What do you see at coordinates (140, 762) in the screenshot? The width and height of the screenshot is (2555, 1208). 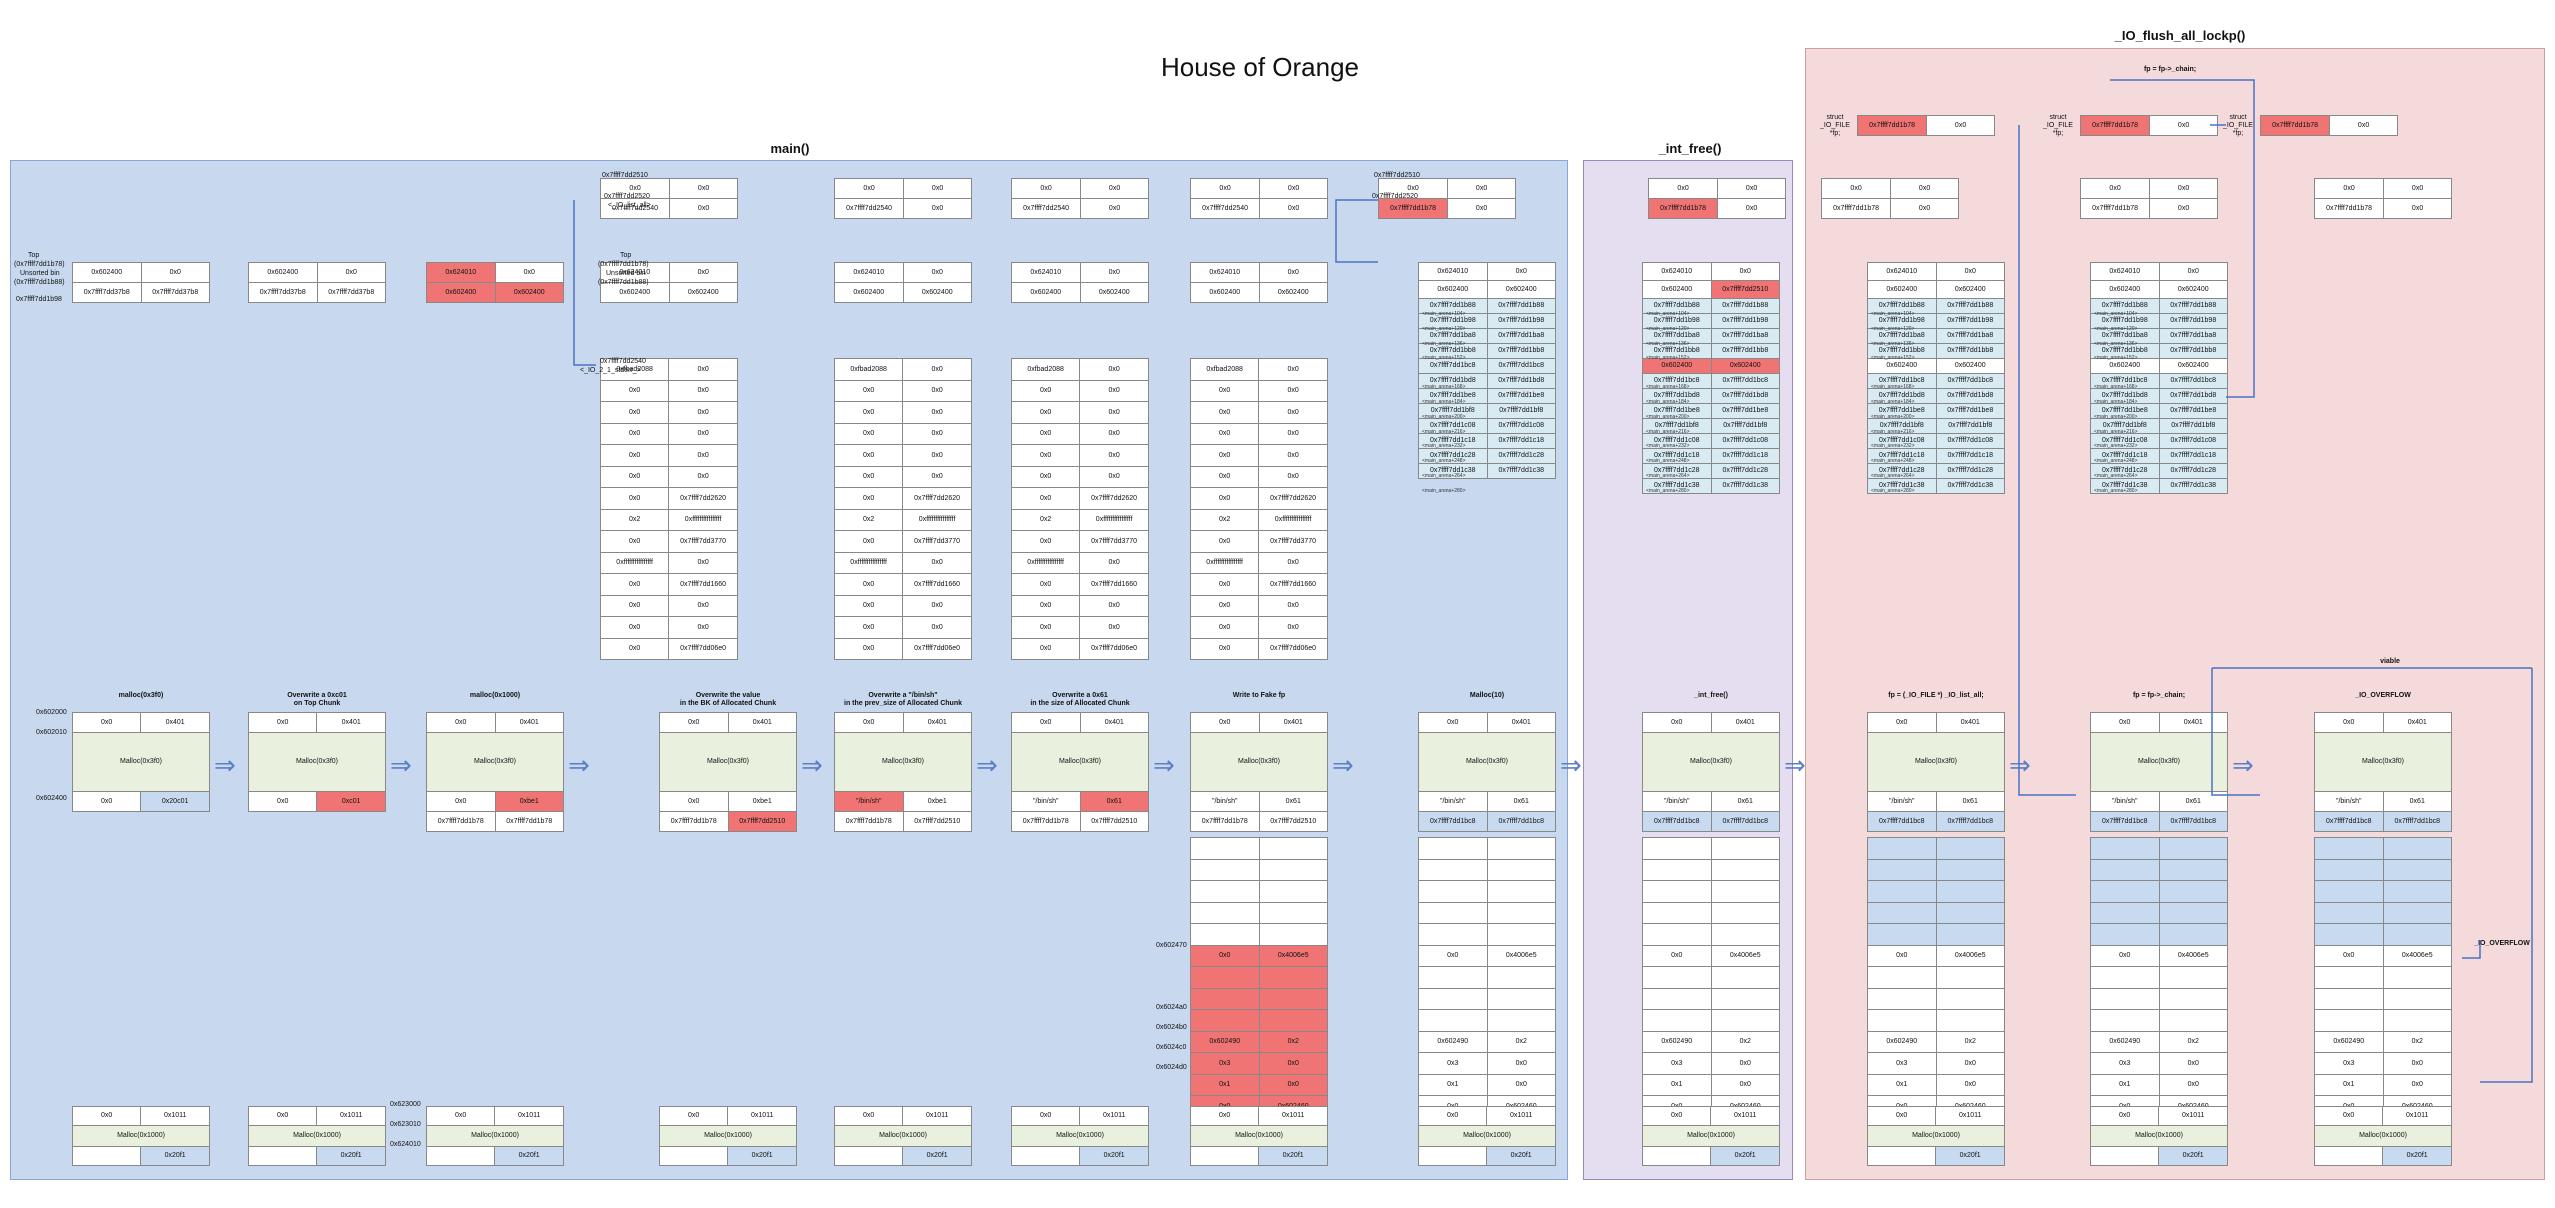 I see `chunk-table-0: 0x0 0x401 Malloc(0x3f0) 0x0 0x20c01` at bounding box center [140, 762].